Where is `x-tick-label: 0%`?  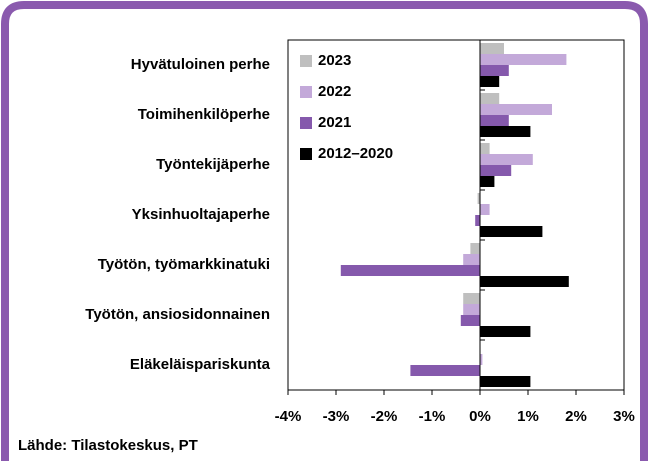
x-tick-label: 0% is located at coordinates (480, 416).